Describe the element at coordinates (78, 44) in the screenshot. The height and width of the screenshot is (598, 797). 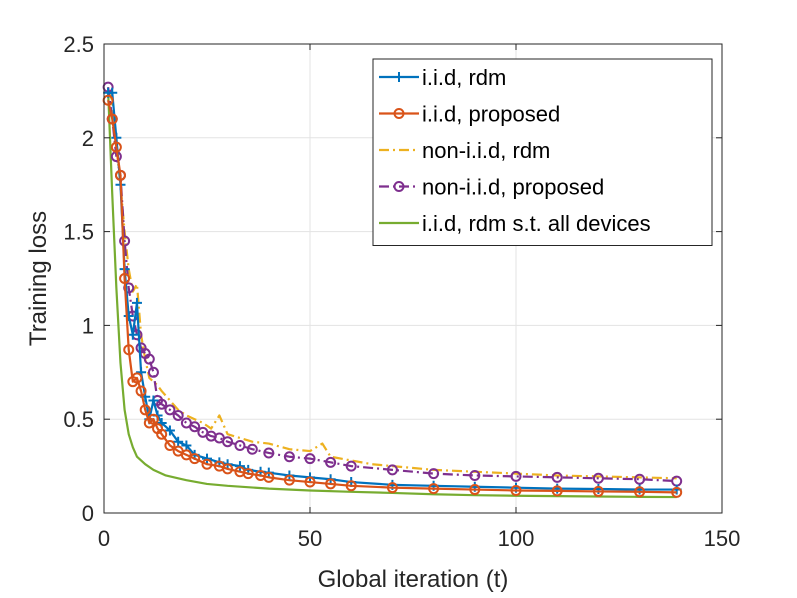
I see `y-tick-label: 2.5` at that location.